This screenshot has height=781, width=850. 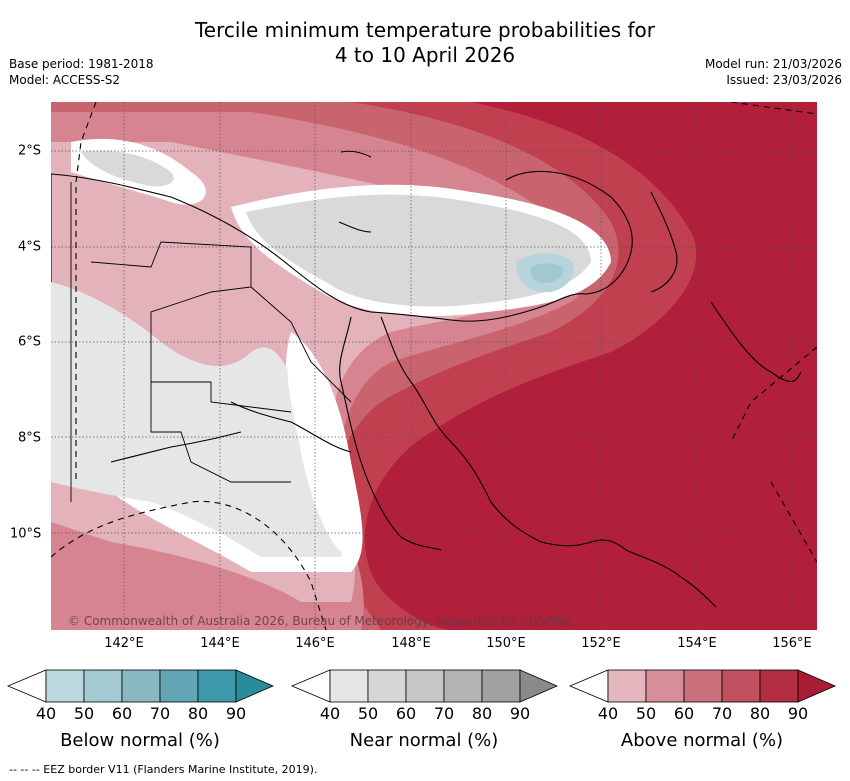 What do you see at coordinates (317, 452) in the screenshot?
I see `region-white-strip` at bounding box center [317, 452].